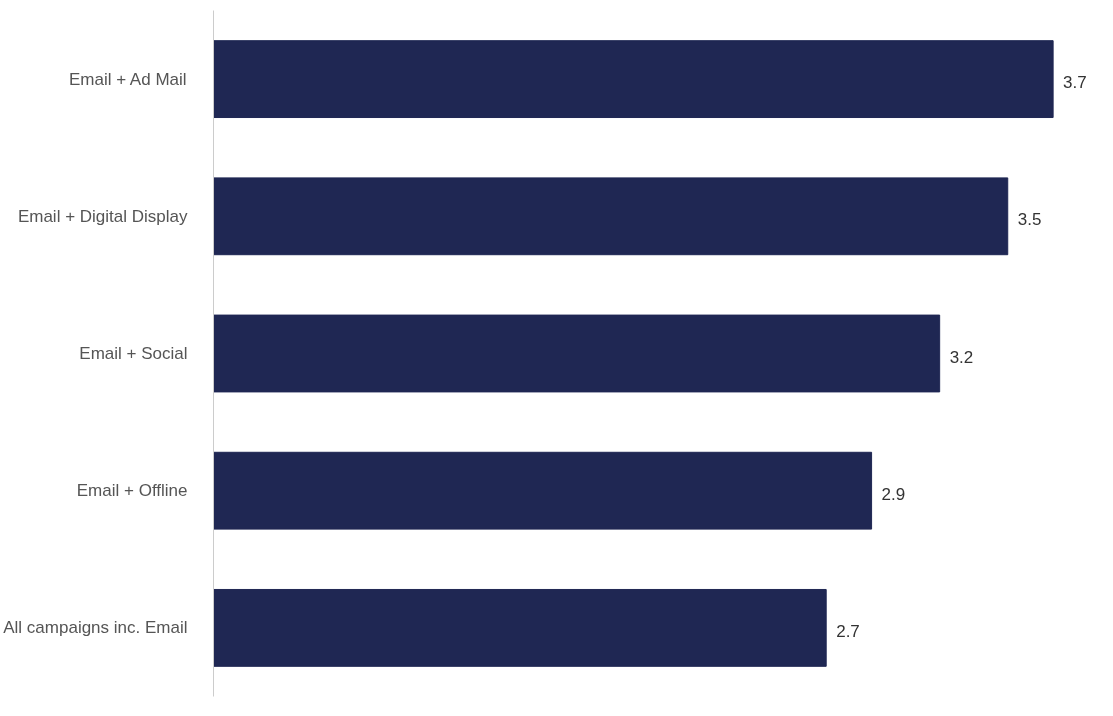 The image size is (1113, 716). What do you see at coordinates (848, 631) in the screenshot?
I see `data-label: 2.7` at bounding box center [848, 631].